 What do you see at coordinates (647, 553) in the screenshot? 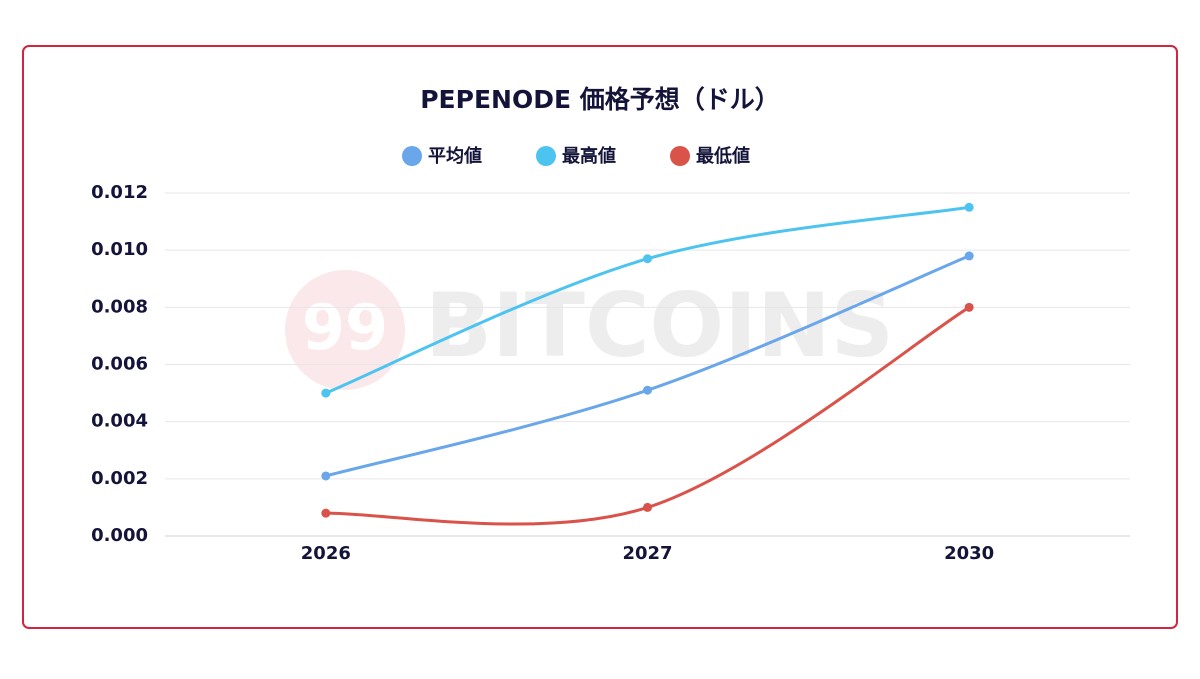
I see `x-tick-label: 2027` at bounding box center [647, 553].